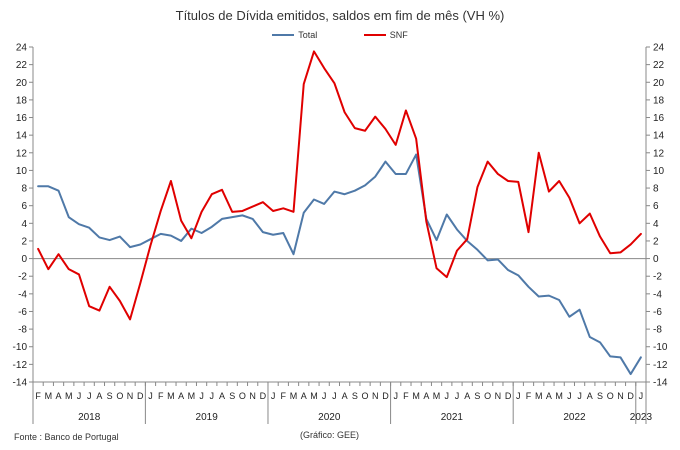  Describe the element at coordinates (574, 417) in the screenshot. I see `year-label: 2022` at that location.